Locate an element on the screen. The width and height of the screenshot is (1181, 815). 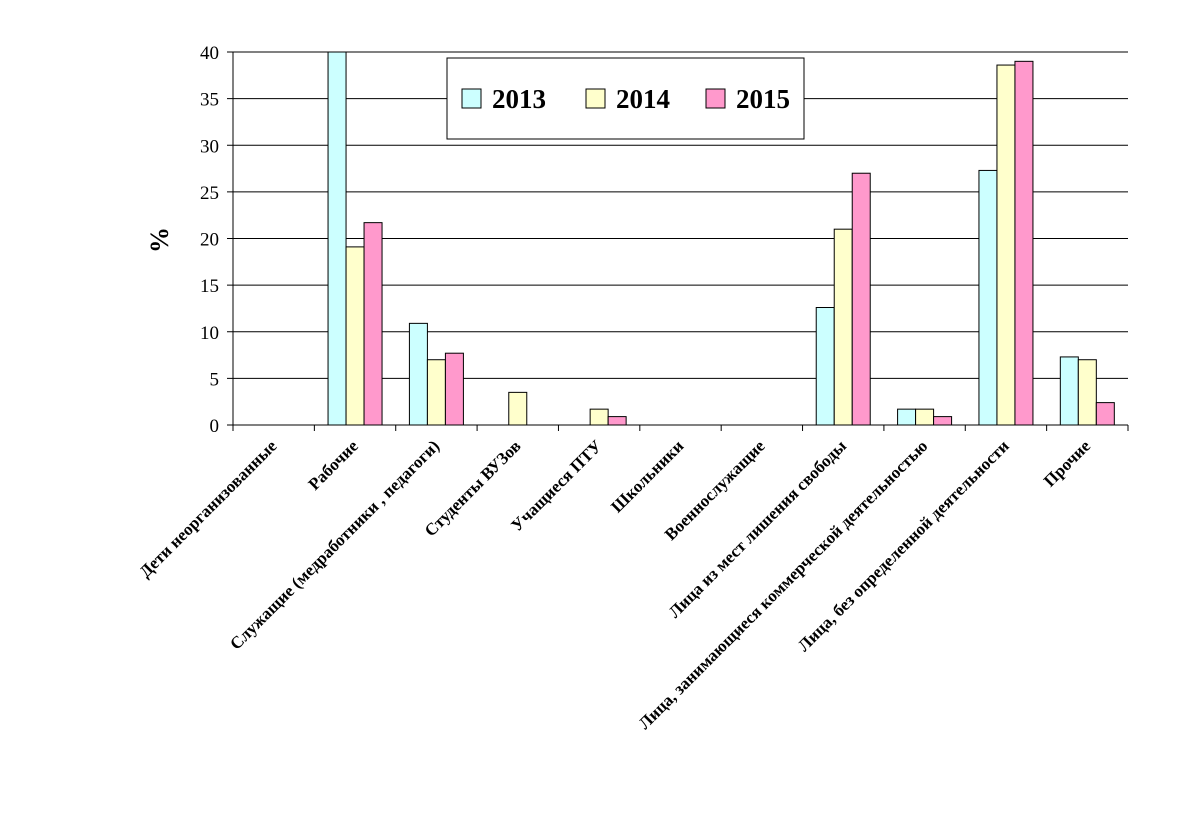
y-tick-label: 30 is located at coordinates (209, 146).